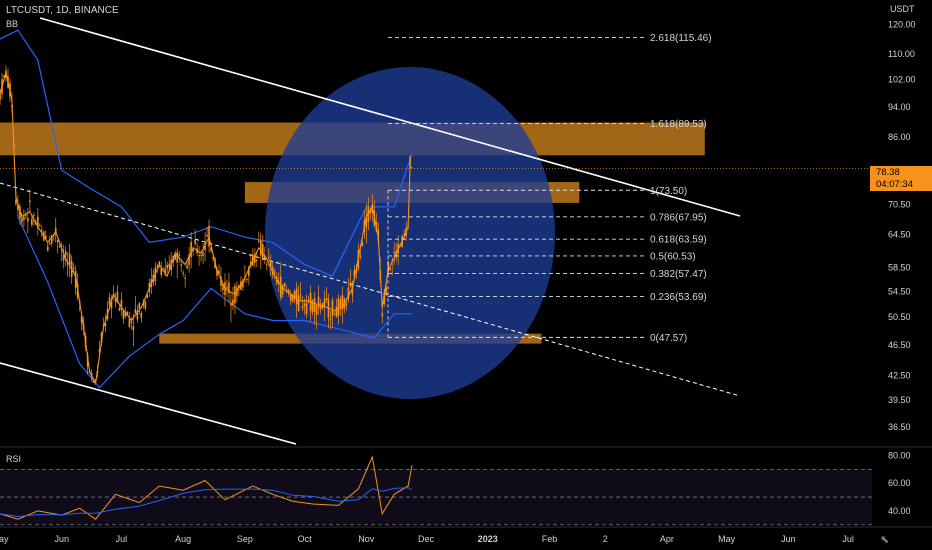 The width and height of the screenshot is (932, 550). What do you see at coordinates (305, 539) in the screenshot?
I see `time-tick-label: Oct` at bounding box center [305, 539].